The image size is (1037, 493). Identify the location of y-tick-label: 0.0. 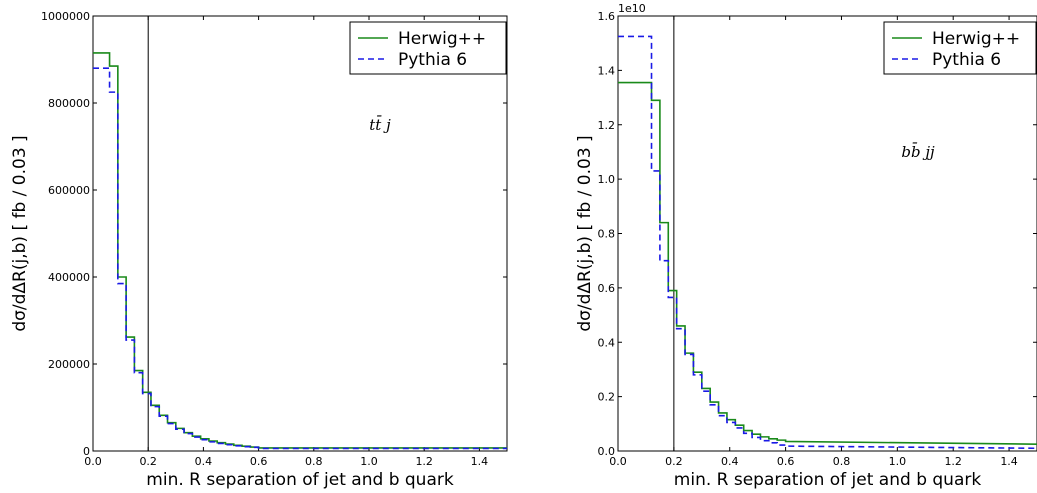
(607, 451).